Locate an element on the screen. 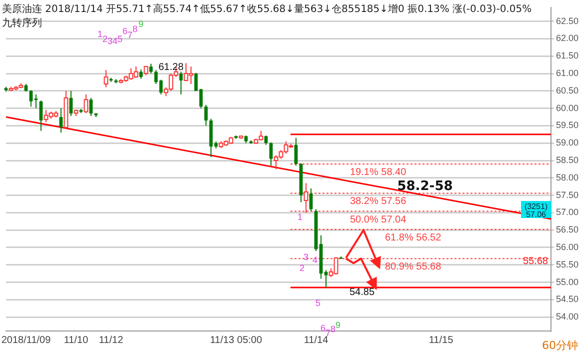 This screenshot has height=353, width=580. annotation: 54.85 is located at coordinates (362, 292).